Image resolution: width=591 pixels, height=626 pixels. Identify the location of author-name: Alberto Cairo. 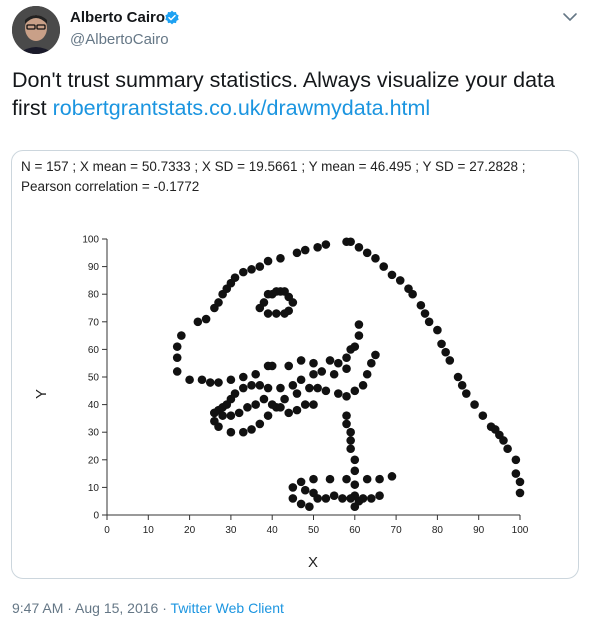
(118, 17).